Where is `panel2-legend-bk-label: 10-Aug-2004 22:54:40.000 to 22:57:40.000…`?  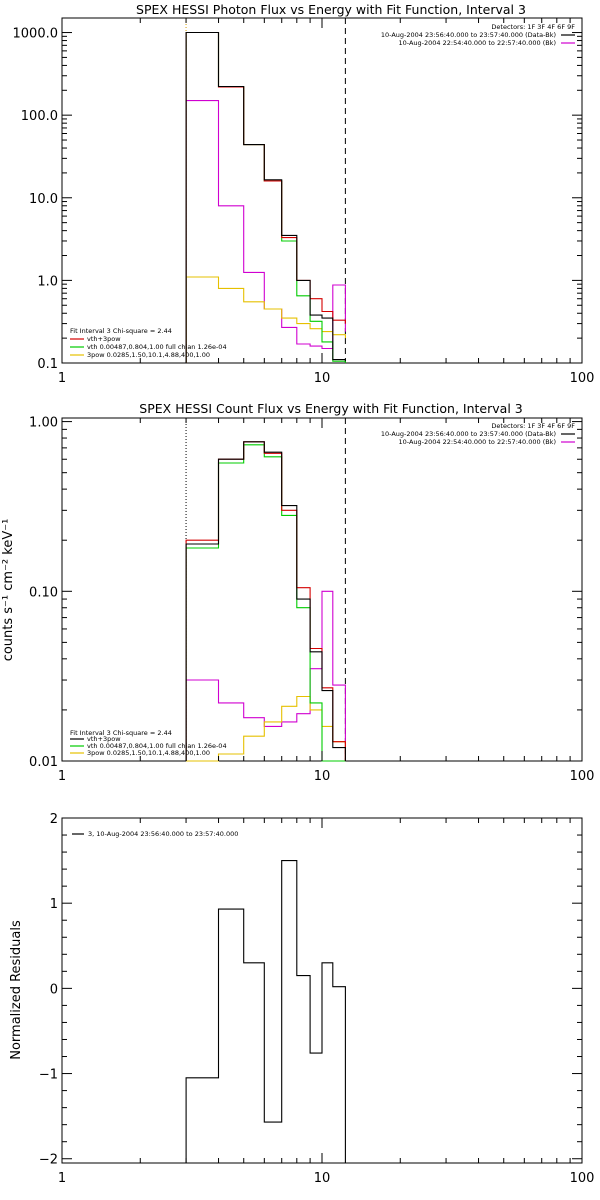
panel2-legend-bk-label: 10-Aug-2004 22:54:40.000 to 22:57:40.000… is located at coordinates (477, 442).